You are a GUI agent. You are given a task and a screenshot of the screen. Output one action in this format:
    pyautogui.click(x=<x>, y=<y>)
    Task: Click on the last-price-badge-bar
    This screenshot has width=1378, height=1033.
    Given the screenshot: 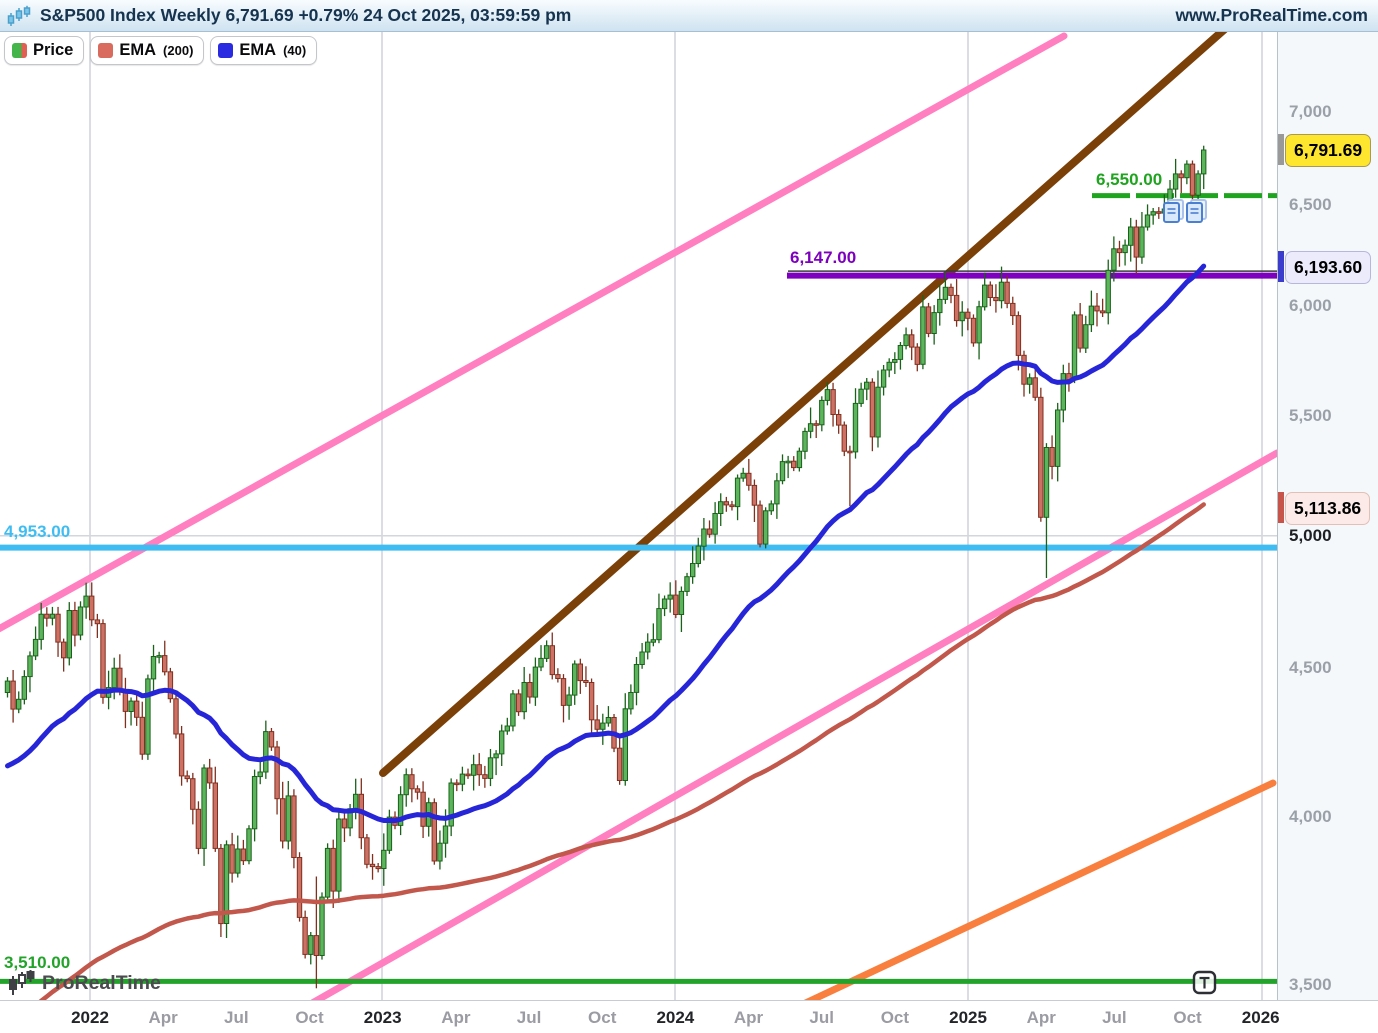 What is the action you would take?
    pyautogui.click(x=1281, y=150)
    